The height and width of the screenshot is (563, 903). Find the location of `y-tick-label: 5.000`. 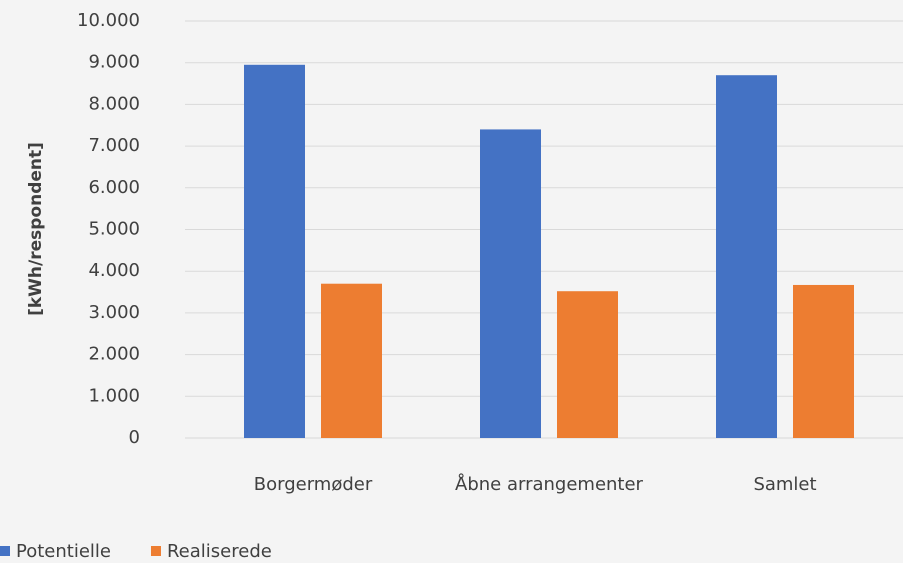

y-tick-label: 5.000 is located at coordinates (114, 229).